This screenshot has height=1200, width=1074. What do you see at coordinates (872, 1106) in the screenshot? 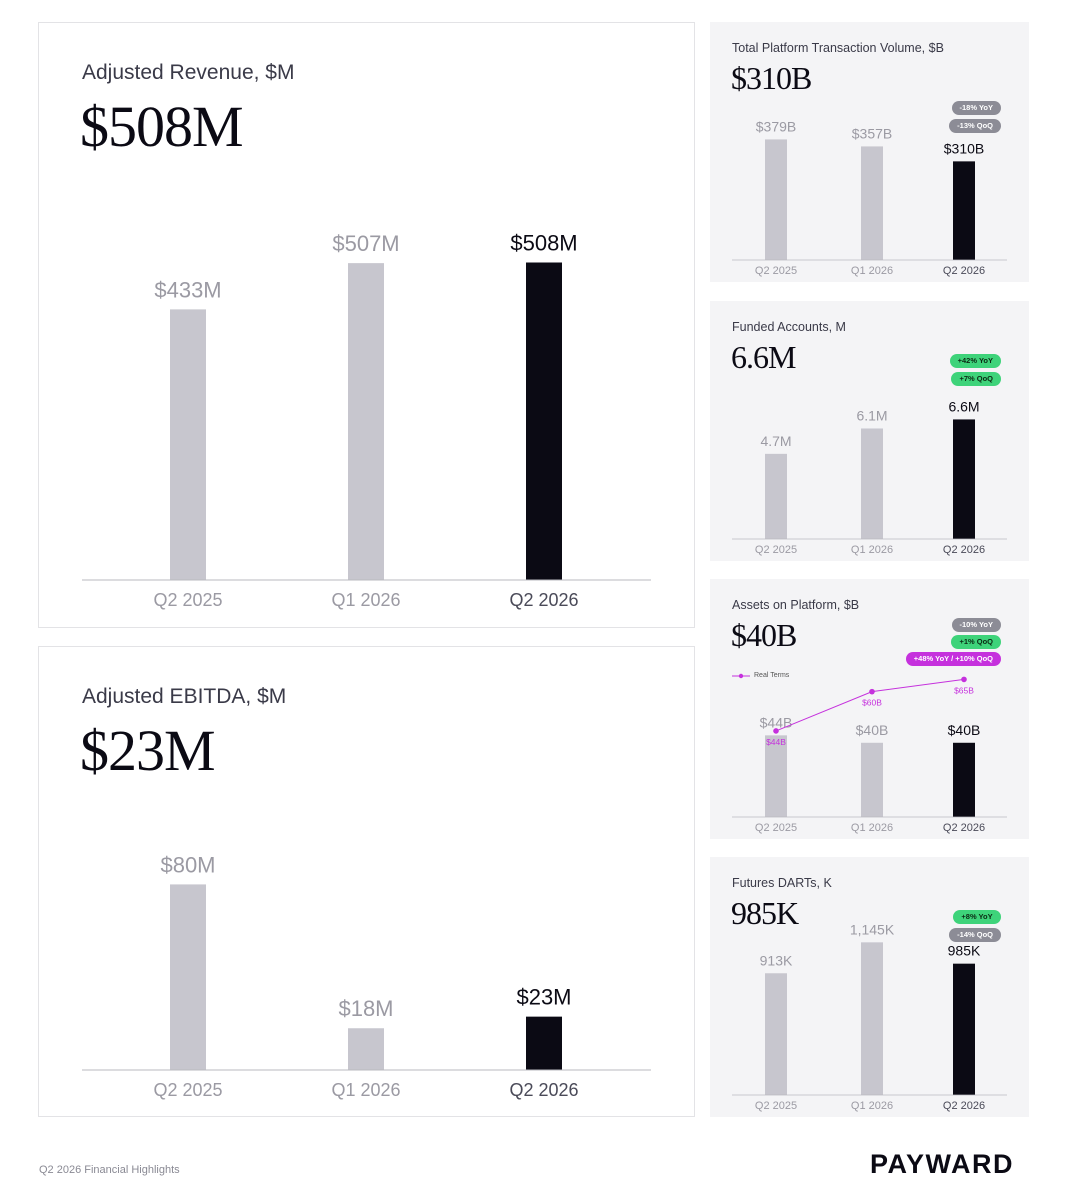
I see `darts-tick-label-1: Q1 2026` at bounding box center [872, 1106].